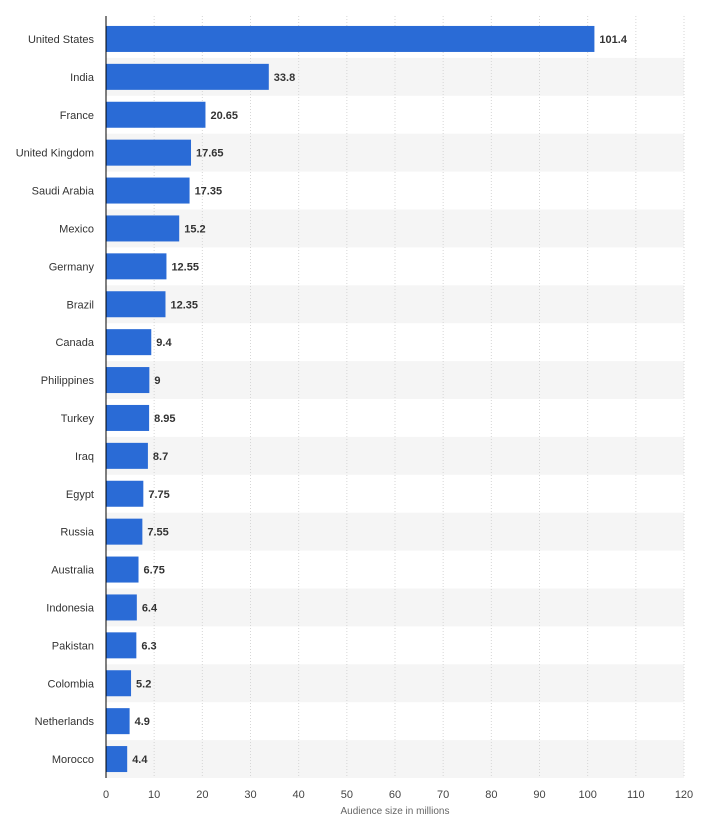 The height and width of the screenshot is (824, 708). I want to click on category-label: Morocco, so click(73, 760).